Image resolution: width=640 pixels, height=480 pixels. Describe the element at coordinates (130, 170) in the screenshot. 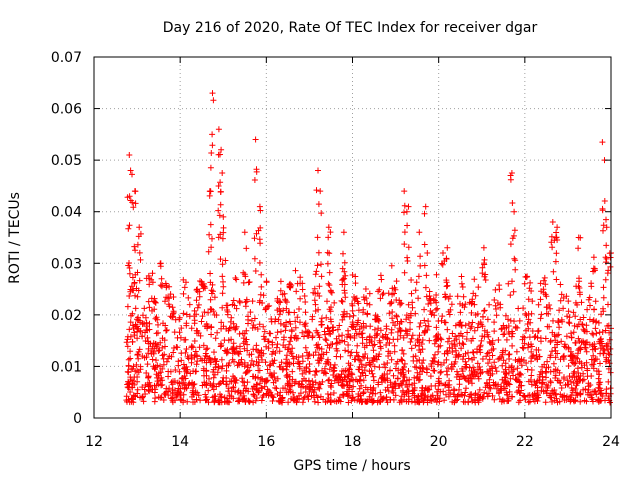

I see `peak-point` at that location.